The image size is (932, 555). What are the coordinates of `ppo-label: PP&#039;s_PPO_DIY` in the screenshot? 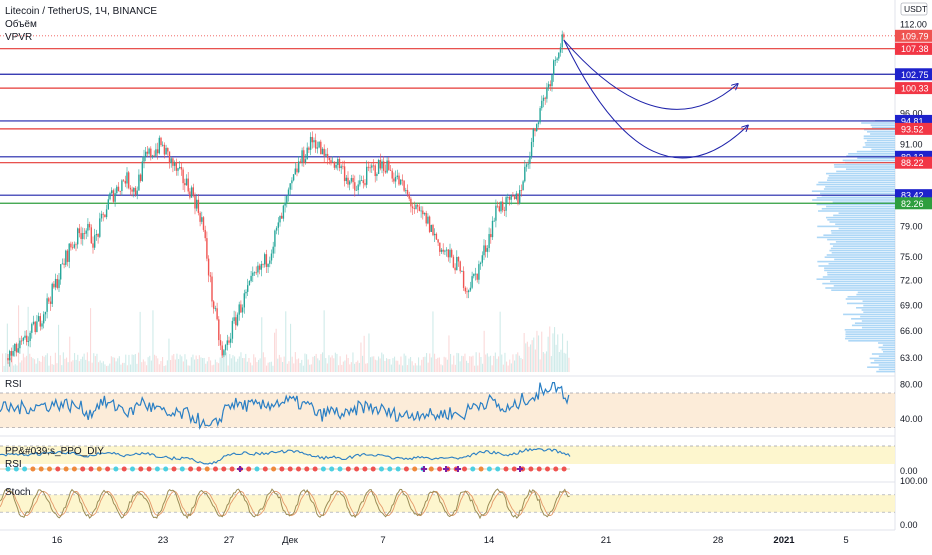 It's located at (54, 451).